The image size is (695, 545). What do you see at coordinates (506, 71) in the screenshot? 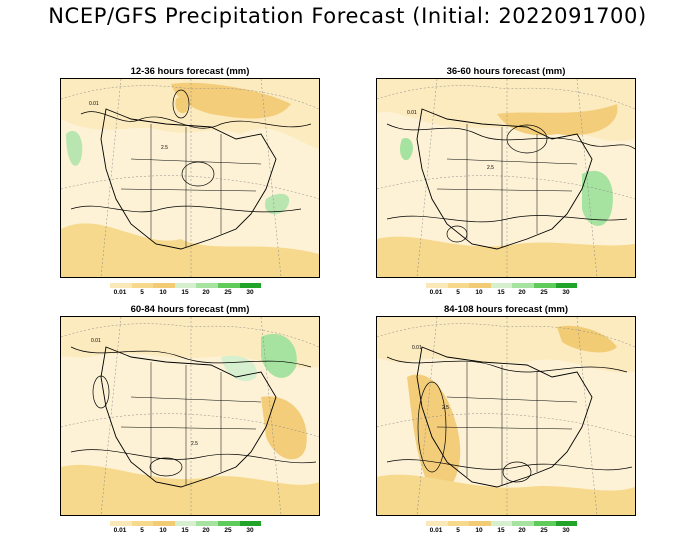
I see `panel-title: 36-60 hours forecast (mm)` at bounding box center [506, 71].